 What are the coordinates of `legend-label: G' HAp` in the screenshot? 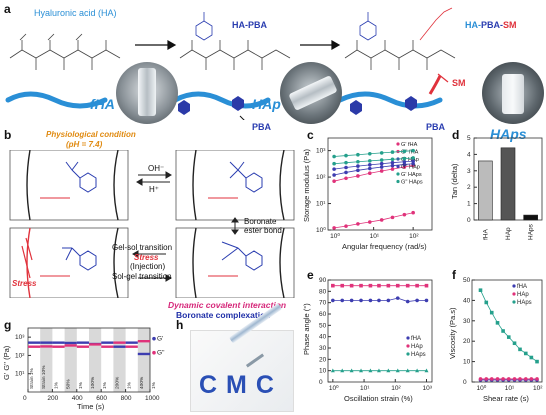 It's located at (410, 160).